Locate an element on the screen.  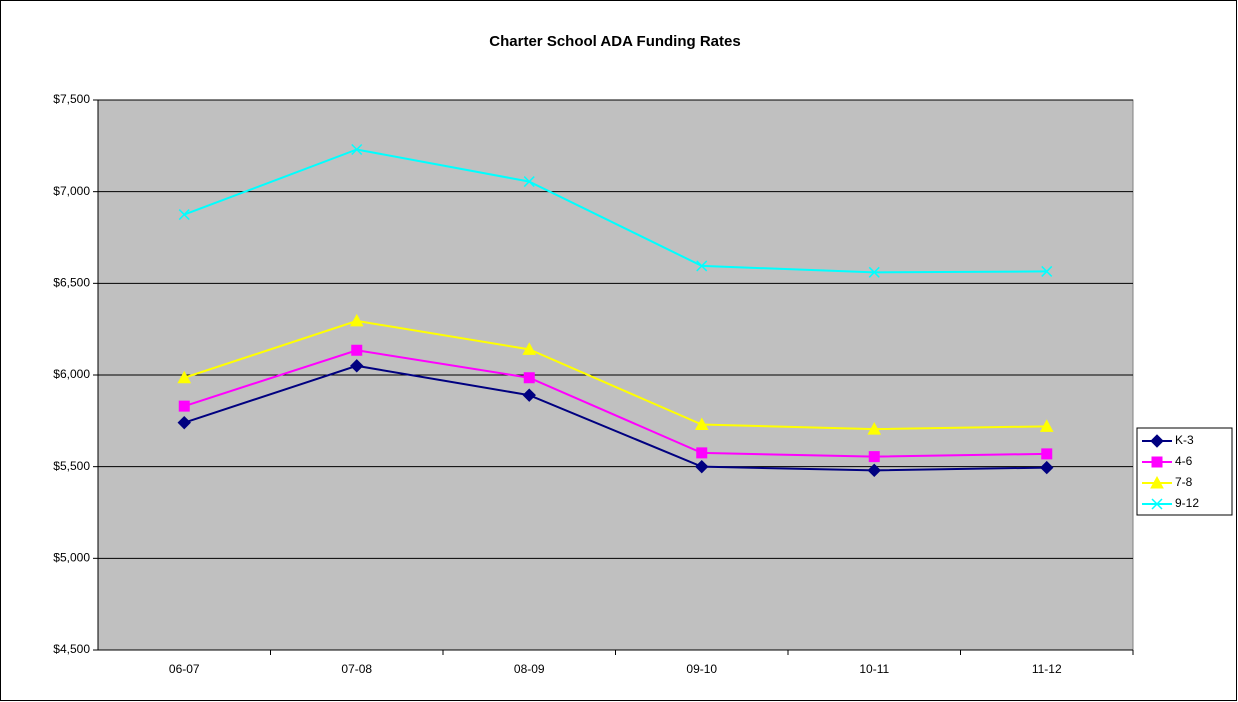
x-tick-label: 07-08 is located at coordinates (356, 669).